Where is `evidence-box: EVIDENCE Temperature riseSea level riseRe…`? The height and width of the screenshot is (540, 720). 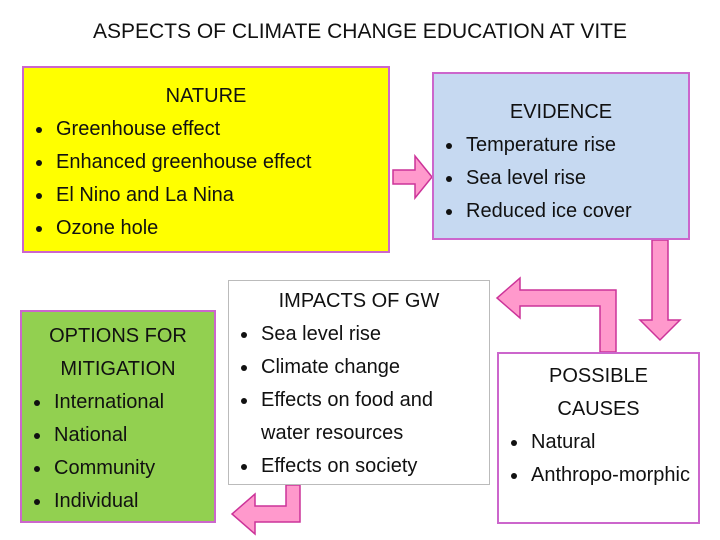
evidence-box: EVIDENCE Temperature riseSea level riseRe… is located at coordinates (561, 156).